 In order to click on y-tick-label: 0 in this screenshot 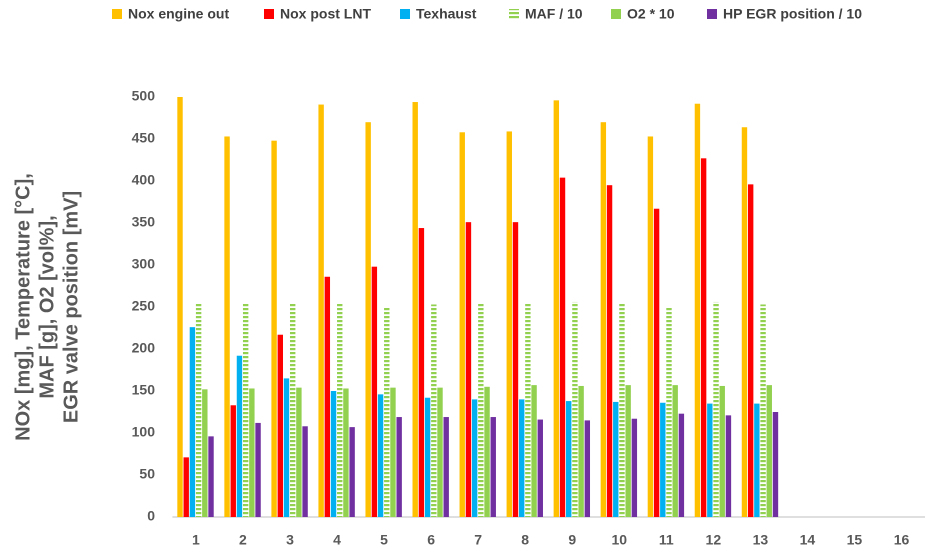, I will do `click(151, 516)`.